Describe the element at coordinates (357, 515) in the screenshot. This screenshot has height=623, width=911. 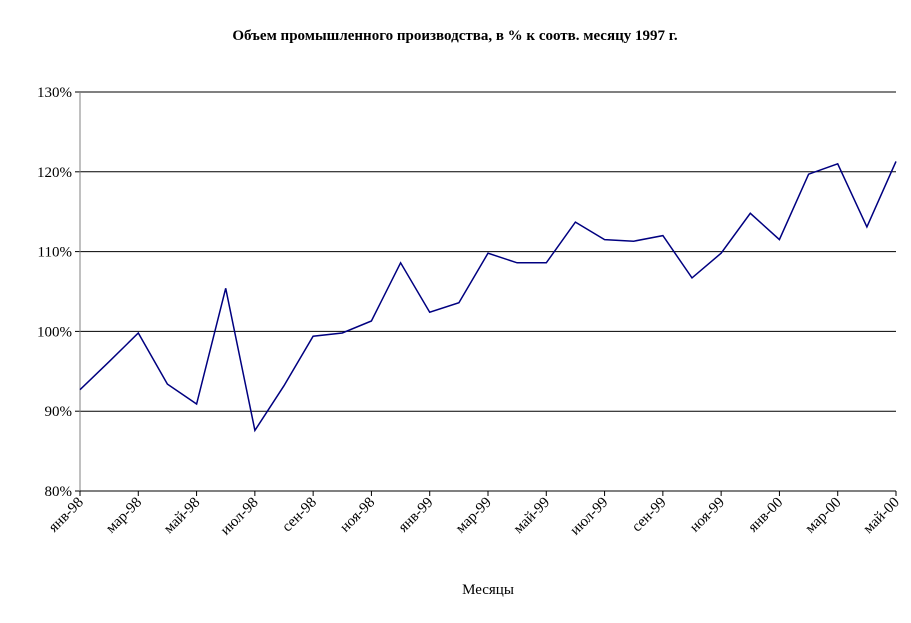
I see `x-tick-label: ноя-98` at that location.